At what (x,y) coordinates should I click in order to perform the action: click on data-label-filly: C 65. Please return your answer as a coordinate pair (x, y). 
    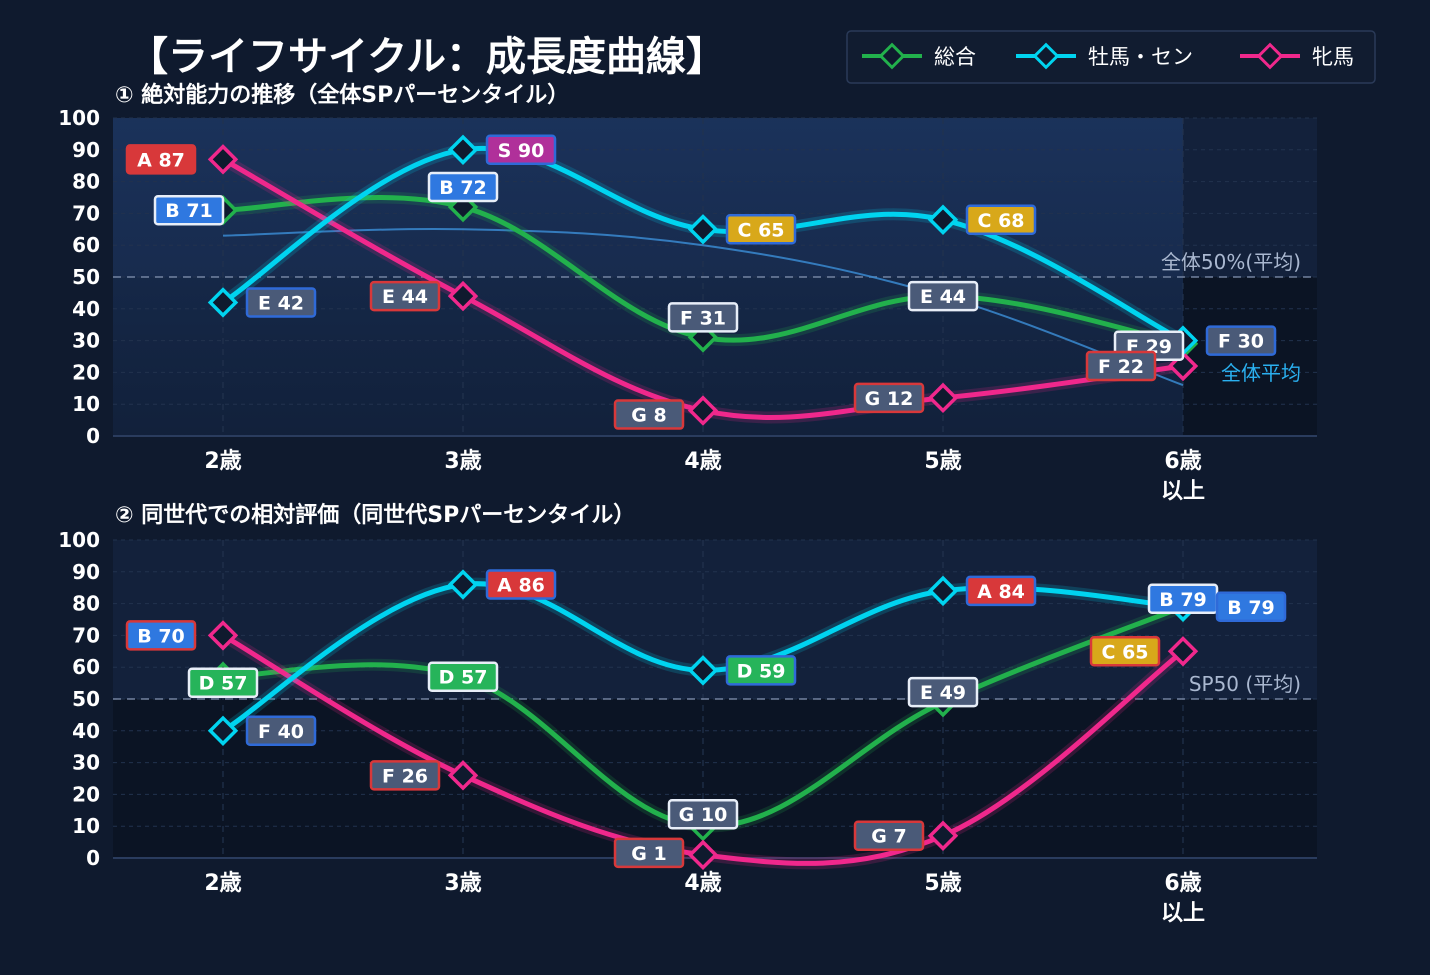
    Looking at the image, I should click on (1125, 651).